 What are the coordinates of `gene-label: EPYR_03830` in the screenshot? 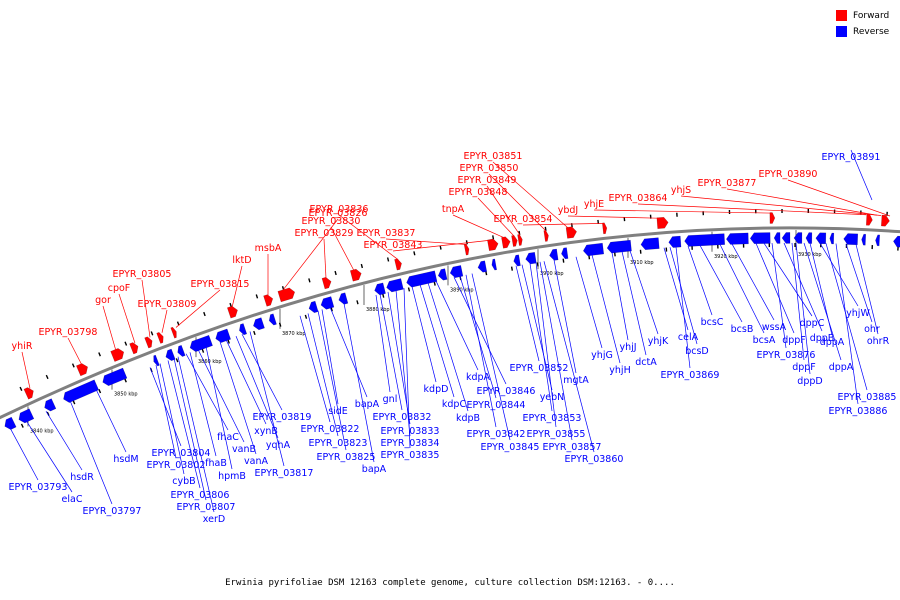 It's located at (331, 243).